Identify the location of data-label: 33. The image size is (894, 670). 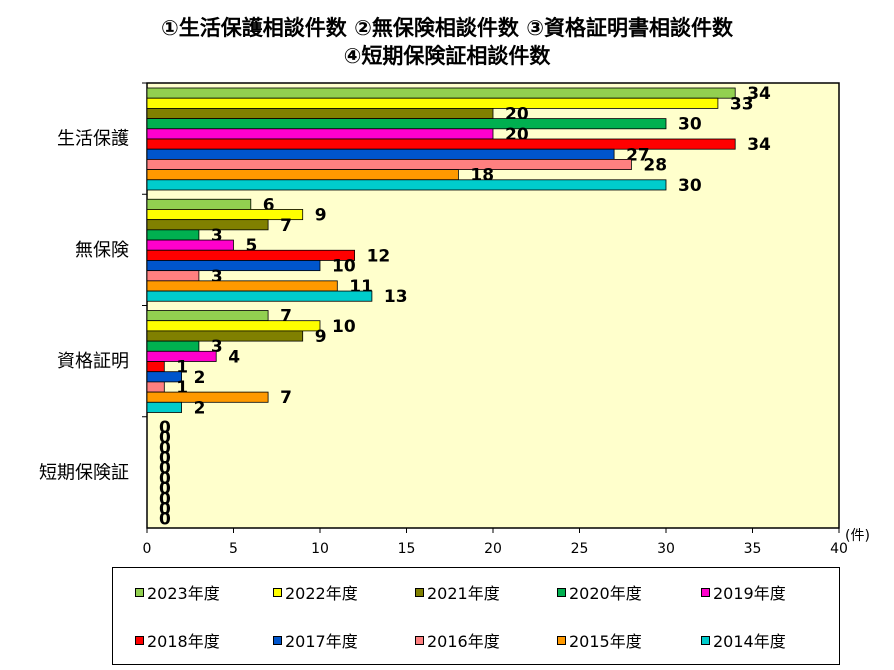
(742, 104).